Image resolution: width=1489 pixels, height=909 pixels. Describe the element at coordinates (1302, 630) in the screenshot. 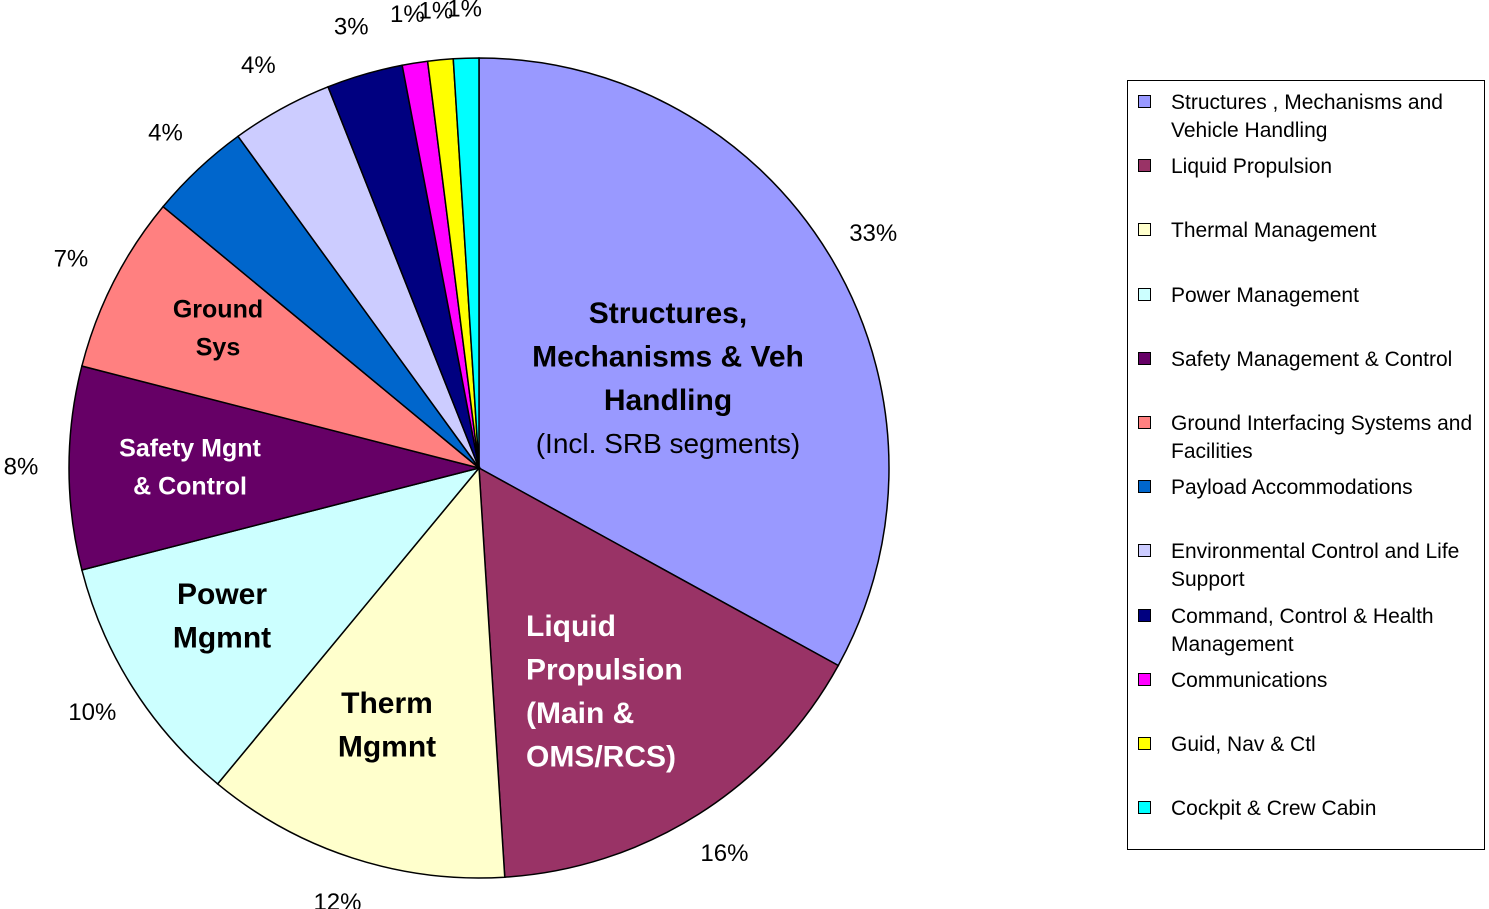

I see `legend-label: Command, Control & Health Management` at that location.